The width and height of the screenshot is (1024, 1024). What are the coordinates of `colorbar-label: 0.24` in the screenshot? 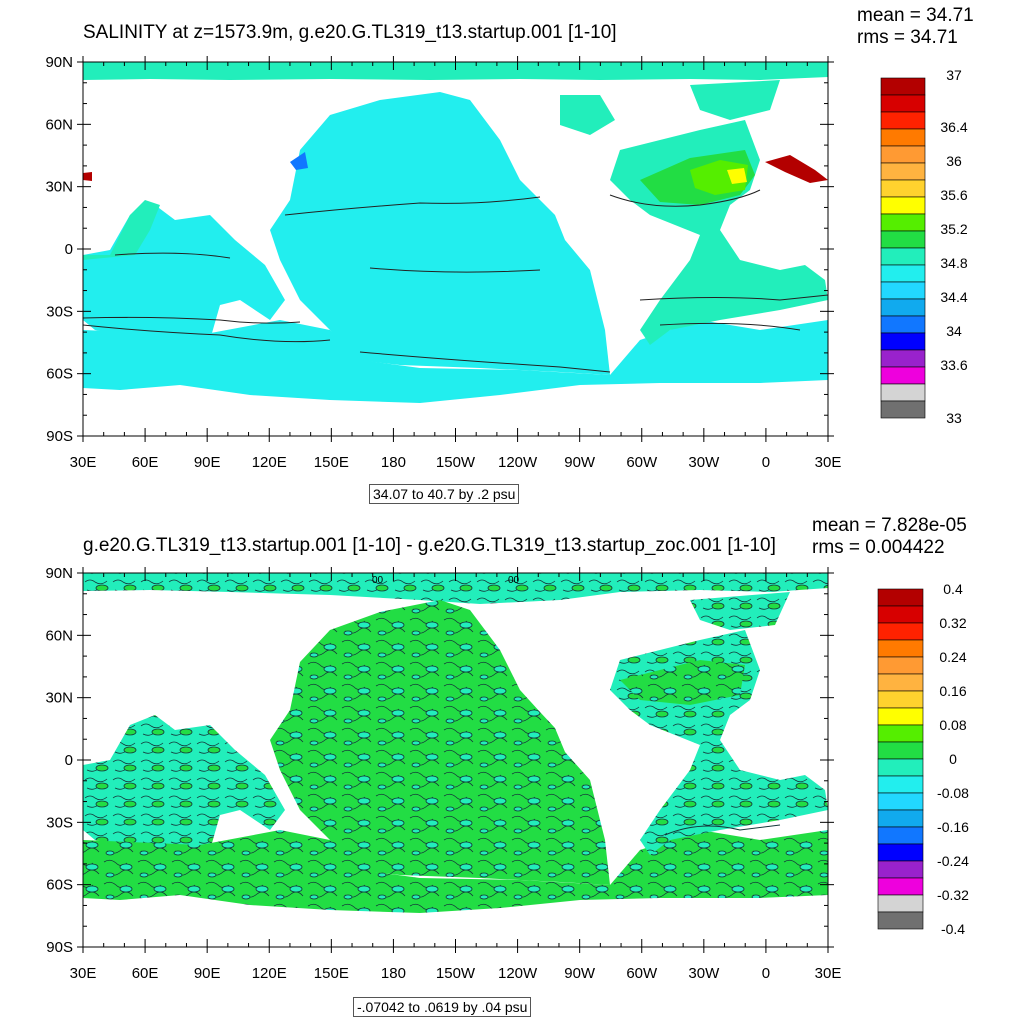 It's located at (952, 657).